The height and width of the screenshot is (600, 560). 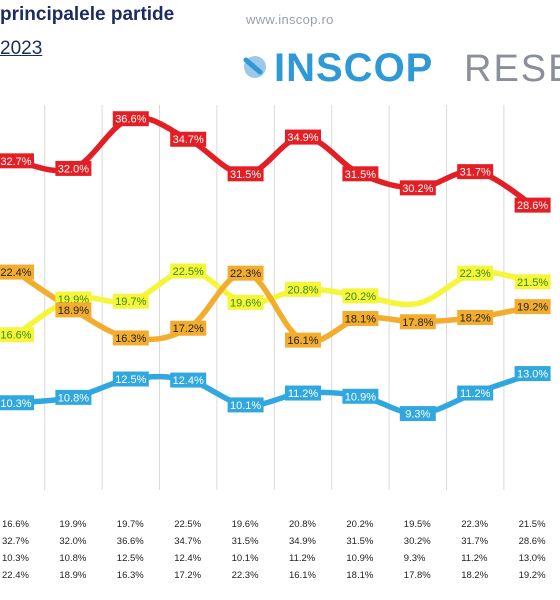 I want to click on data-label: 21.5%, so click(x=532, y=283).